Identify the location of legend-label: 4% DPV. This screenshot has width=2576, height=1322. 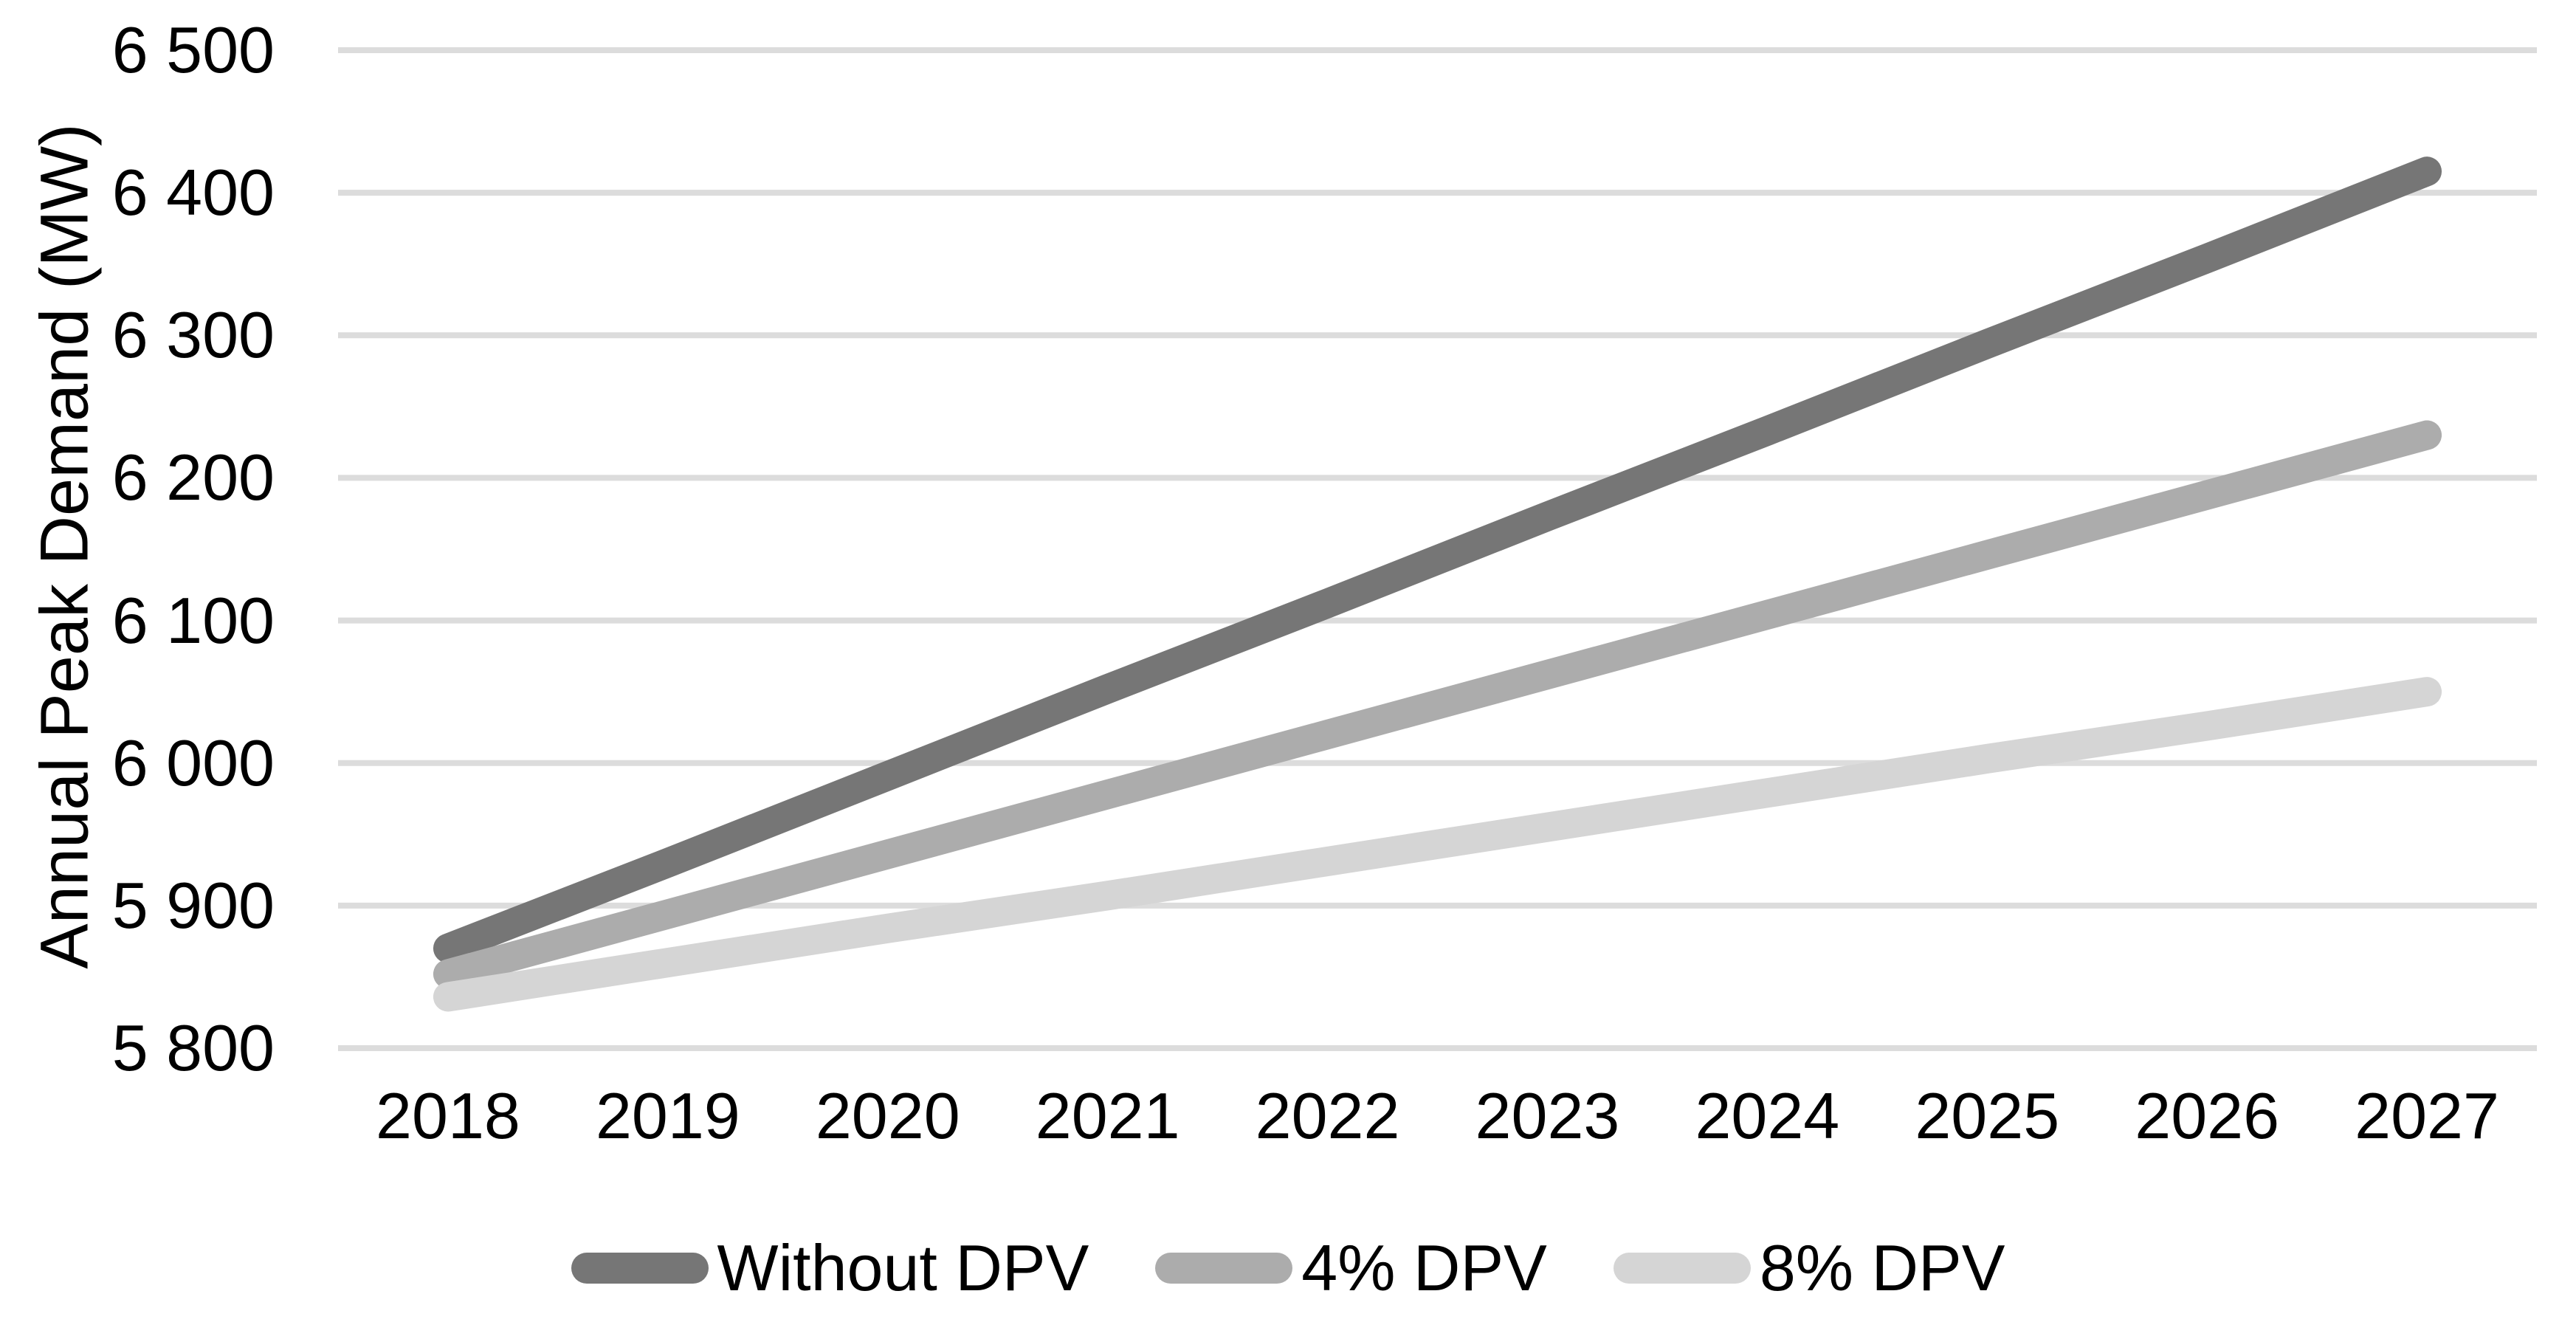
(1424, 1267).